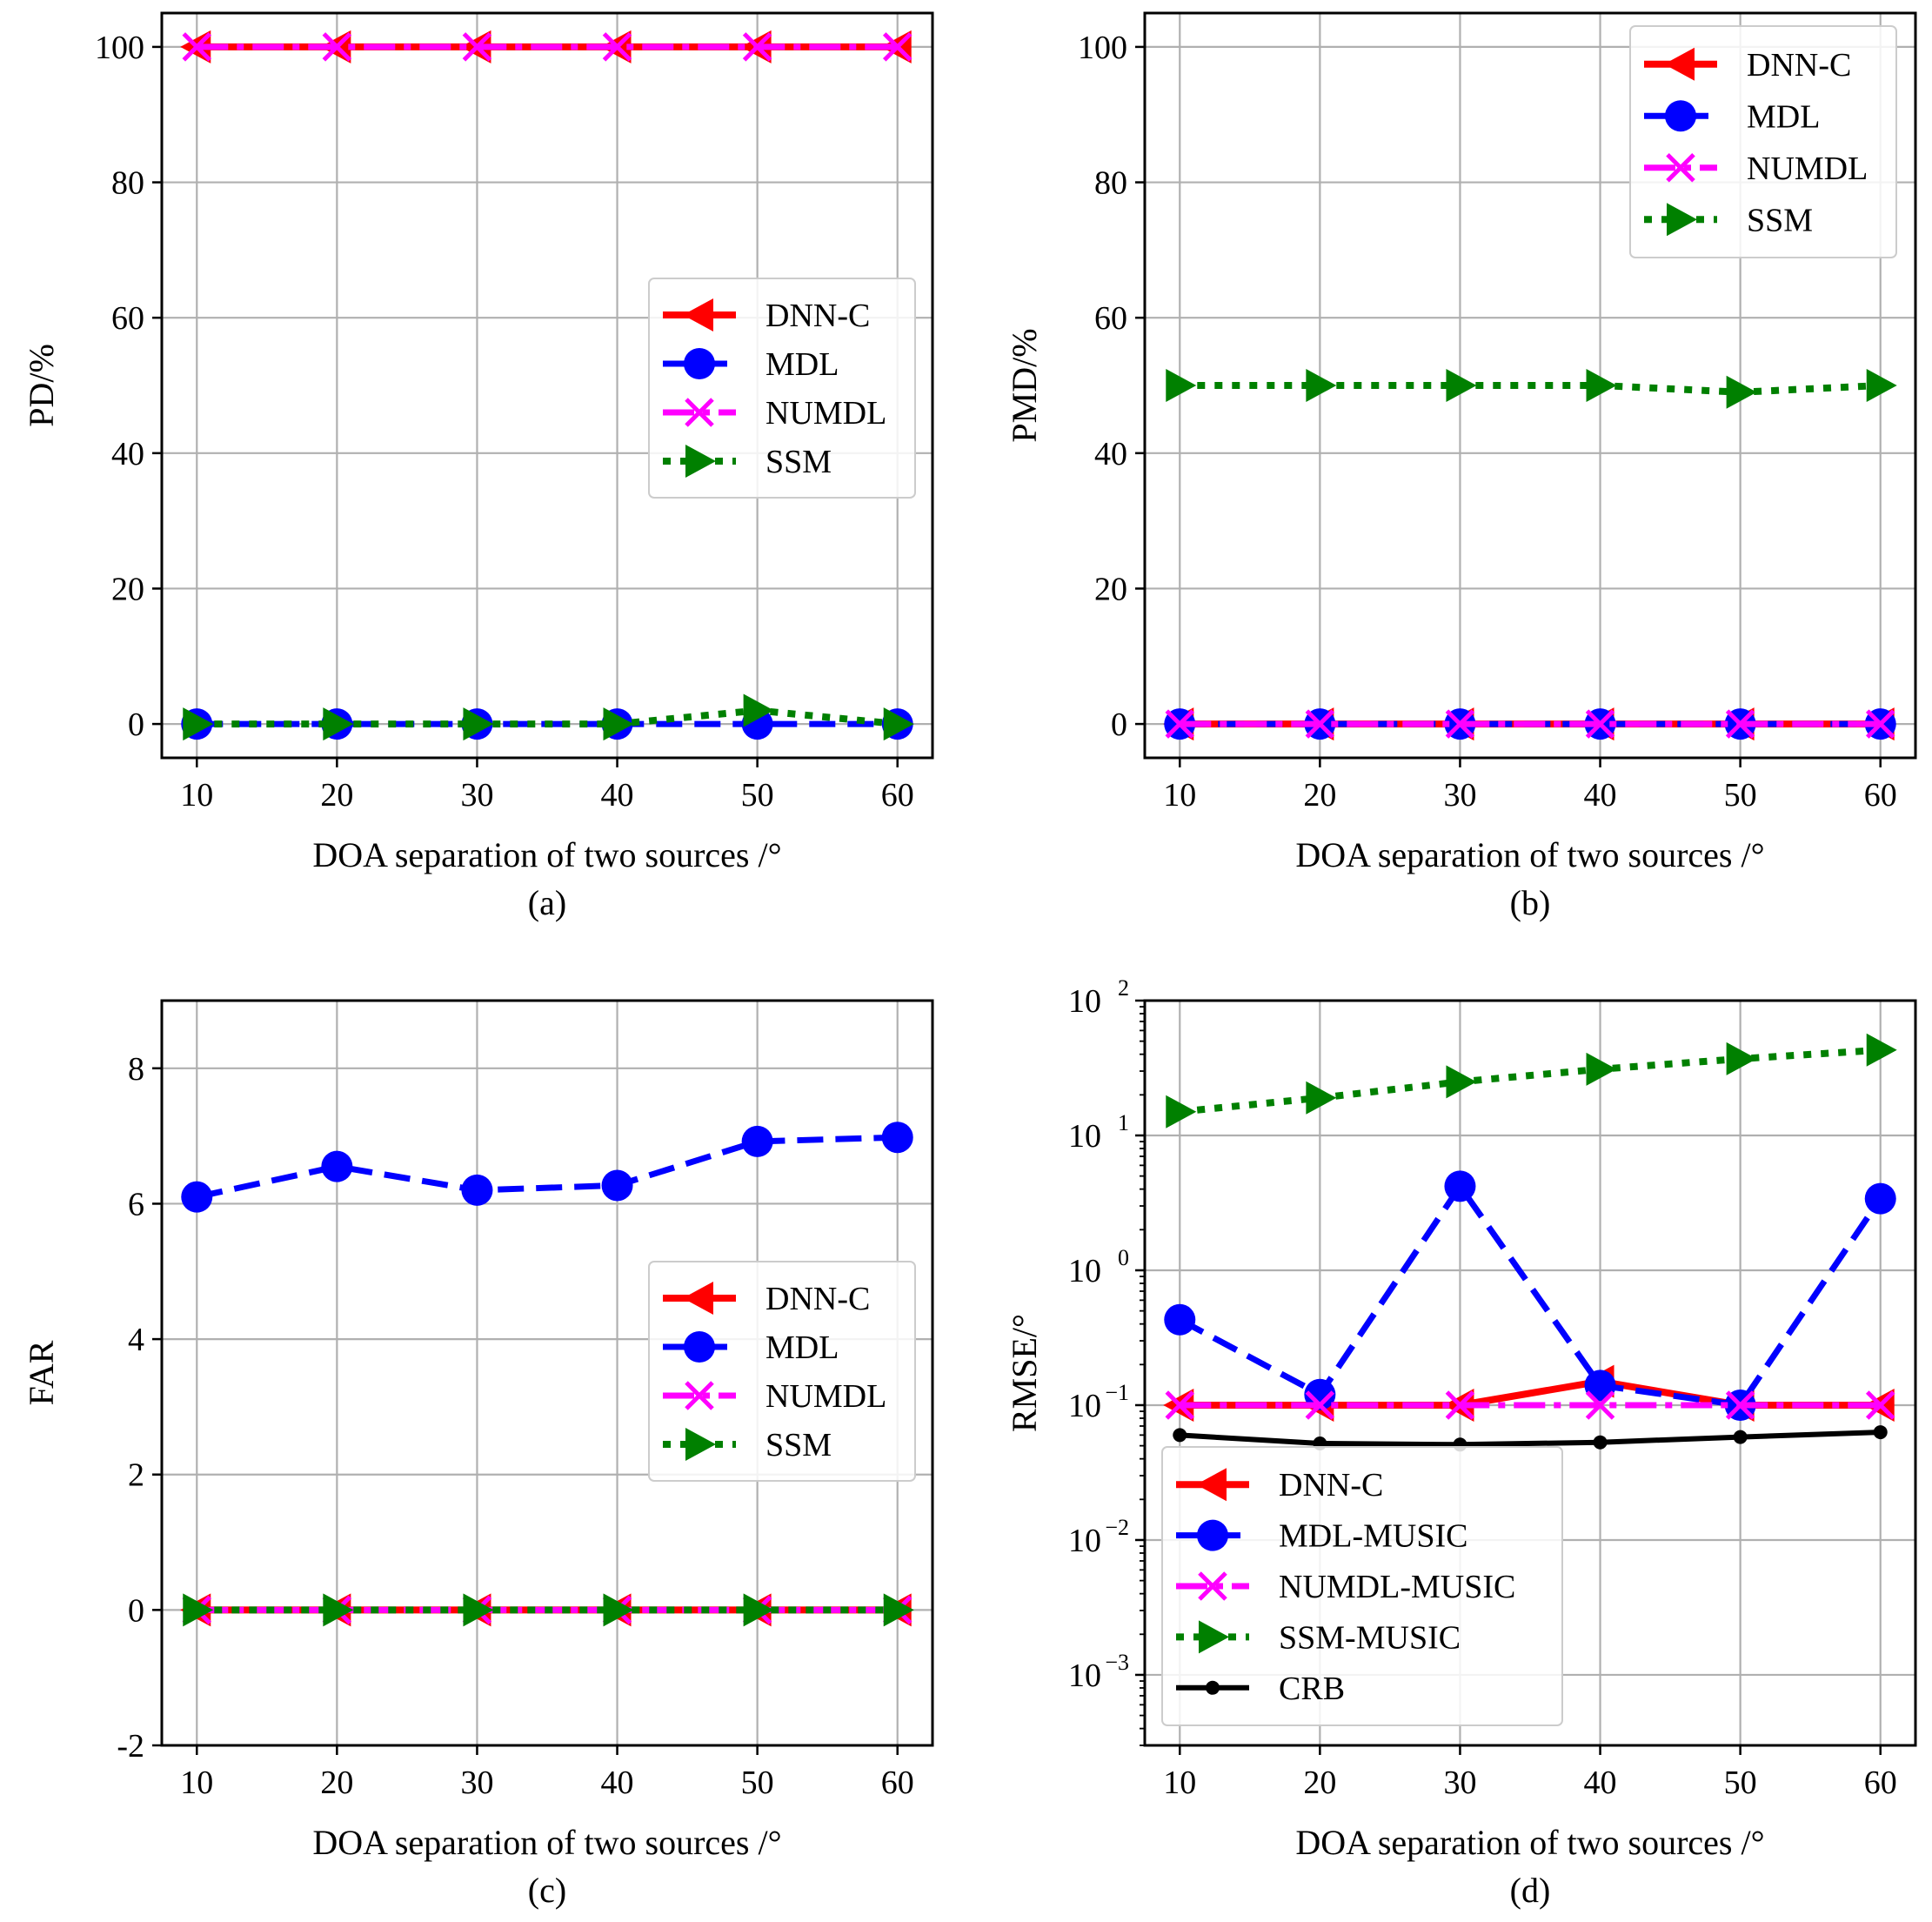 The image size is (1932, 1922). I want to click on y-tick-label: 100, so click(1102, 48).